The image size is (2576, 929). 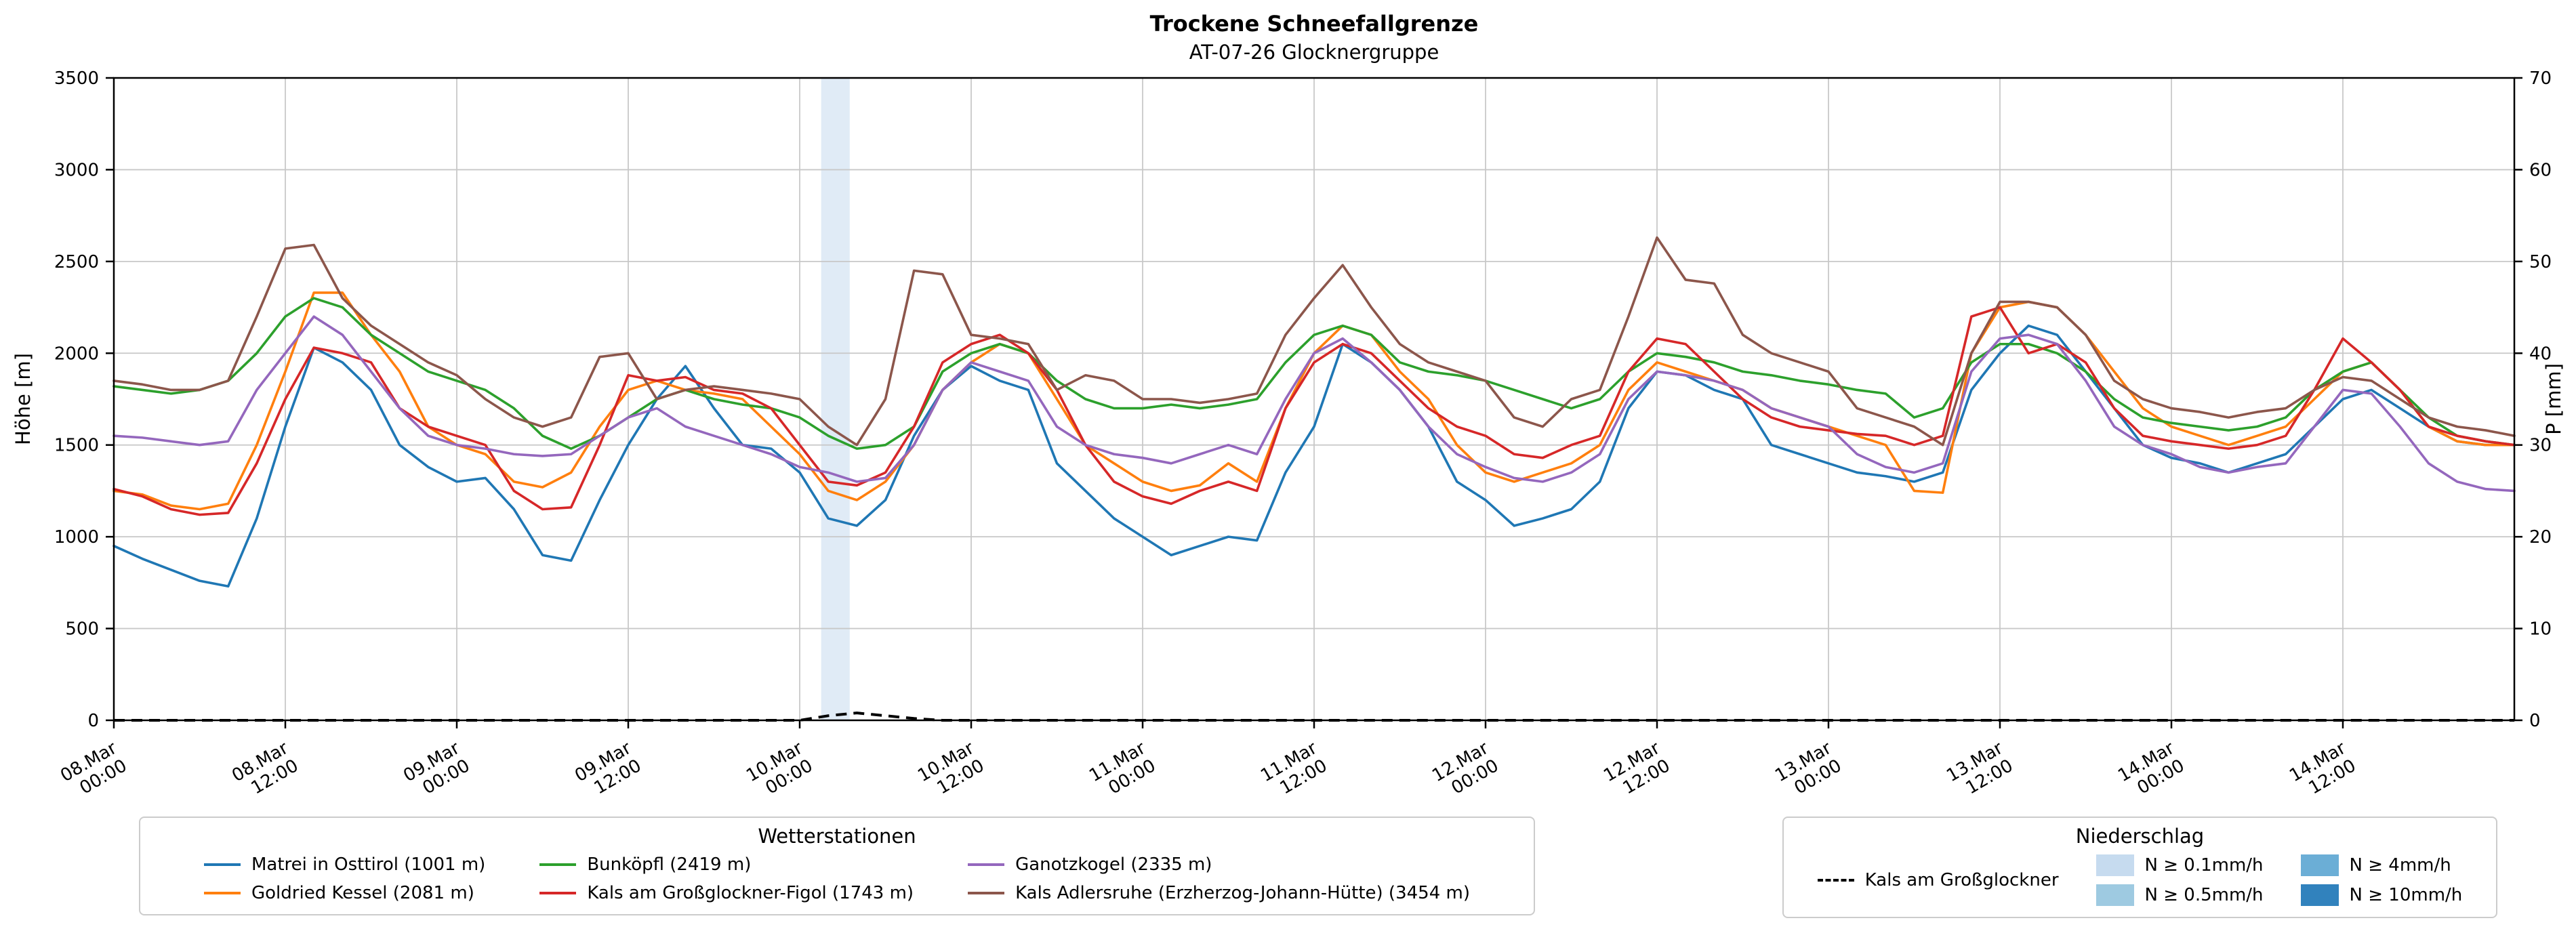 I want to click on svg-text: 14.Mar12:00, so click(x=2323, y=771).